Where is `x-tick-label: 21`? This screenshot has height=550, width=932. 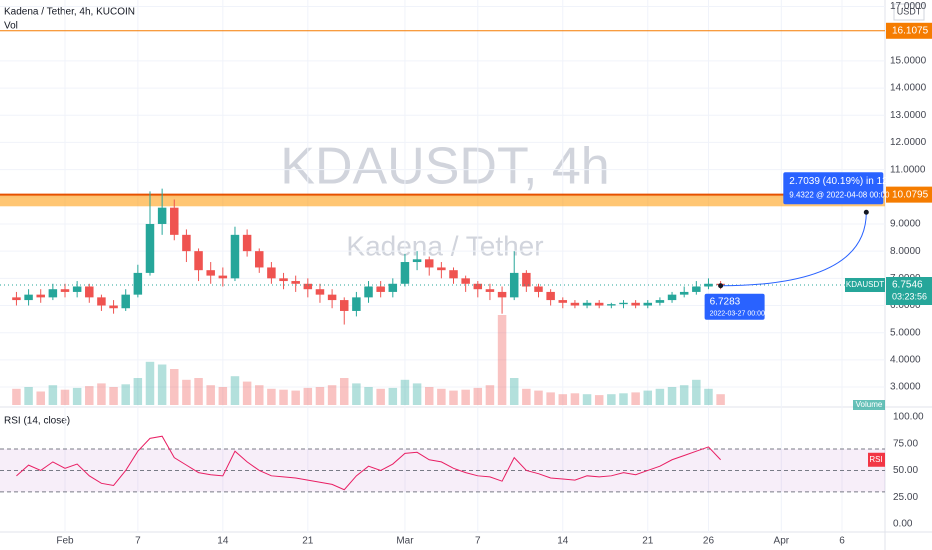 x-tick-label: 21 is located at coordinates (648, 541).